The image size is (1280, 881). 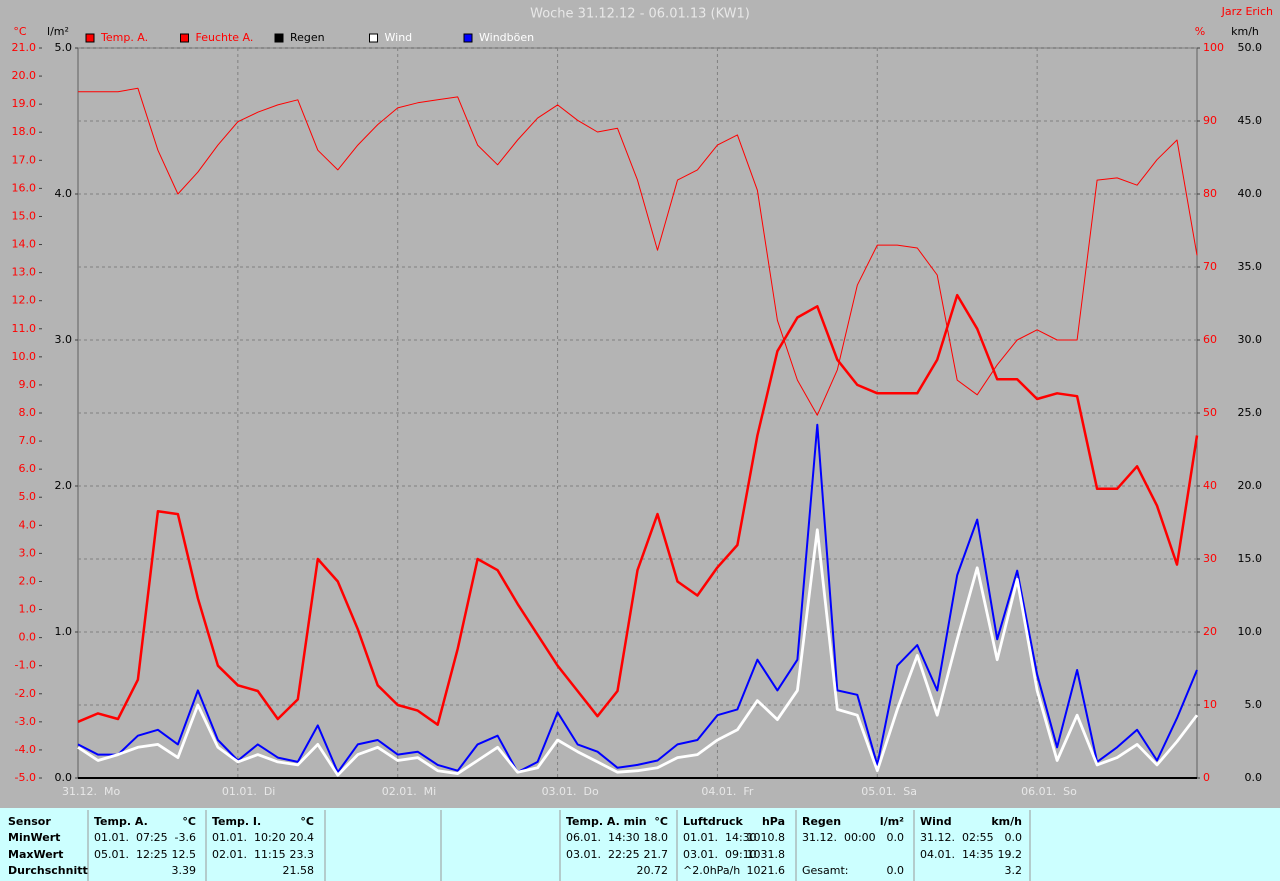 I want to click on cell-value: 12.5, so click(x=184, y=854).